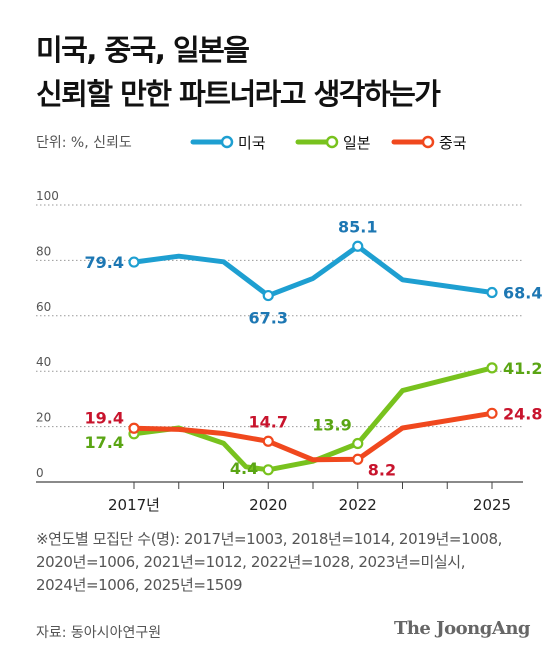 The height and width of the screenshot is (667, 560). What do you see at coordinates (286, 72) in the screenshot?
I see `chart-title: 미국, 중국, 일본을 신뢰할 만한 파트너라고 생각하는가` at bounding box center [286, 72].